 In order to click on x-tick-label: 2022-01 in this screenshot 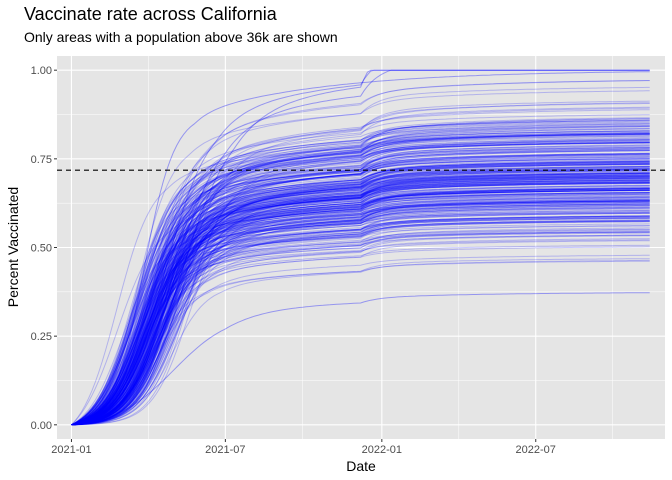, I will do `click(382, 450)`.